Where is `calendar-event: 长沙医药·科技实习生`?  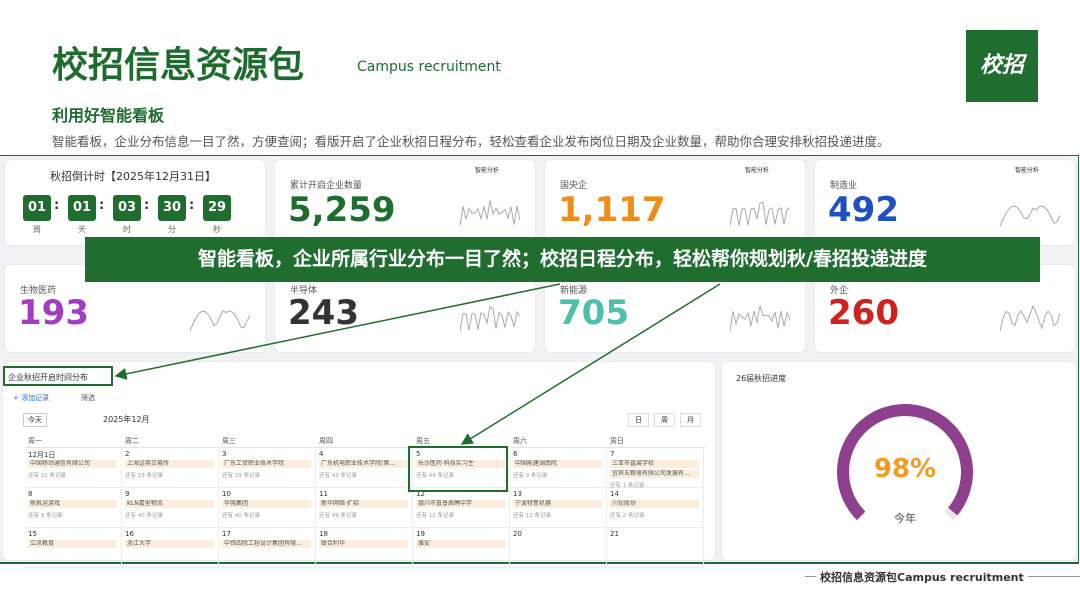
calendar-event: 长沙医药·科技实习生 is located at coordinates (460, 464).